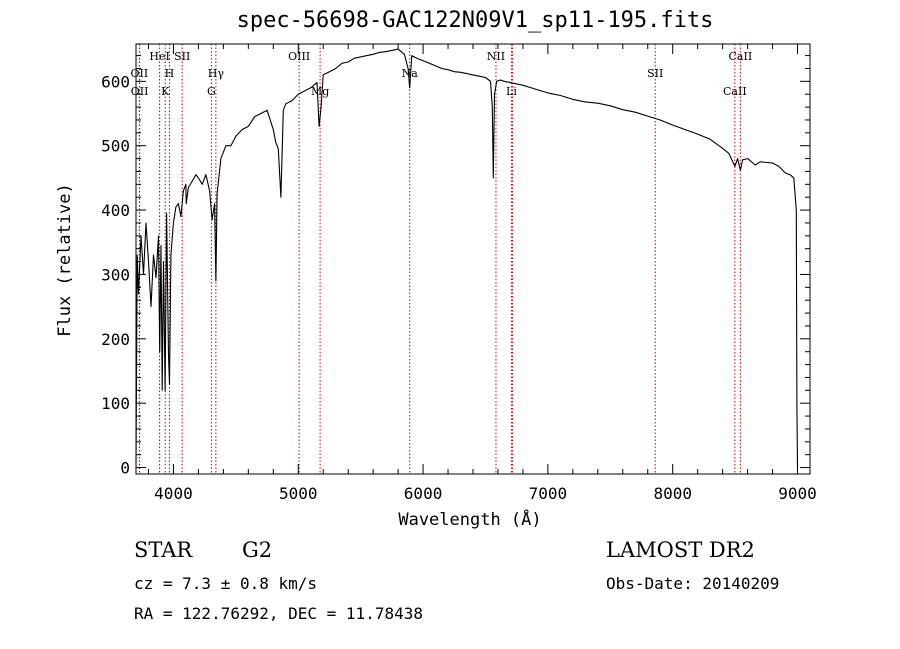 The image size is (900, 649). I want to click on x-tick-label: 5000, so click(298, 493).